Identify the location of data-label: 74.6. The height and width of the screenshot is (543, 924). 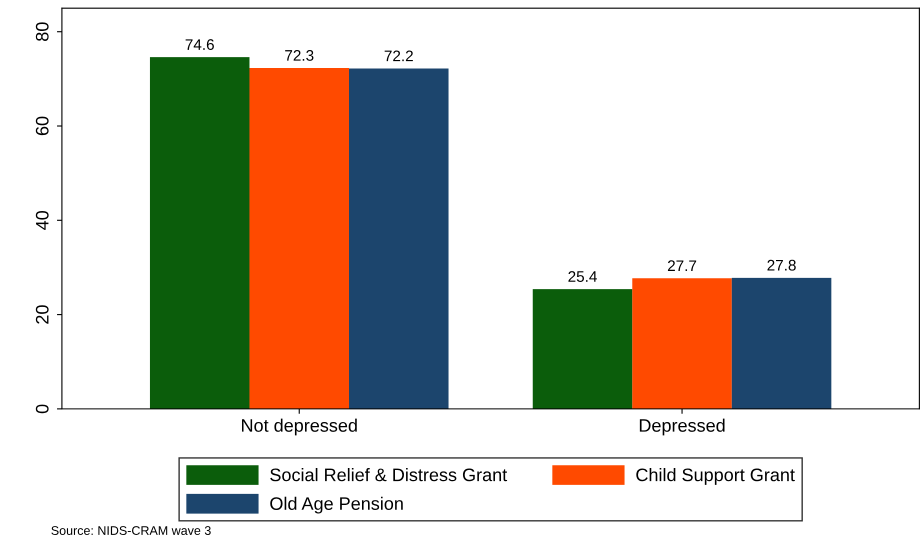
(200, 44).